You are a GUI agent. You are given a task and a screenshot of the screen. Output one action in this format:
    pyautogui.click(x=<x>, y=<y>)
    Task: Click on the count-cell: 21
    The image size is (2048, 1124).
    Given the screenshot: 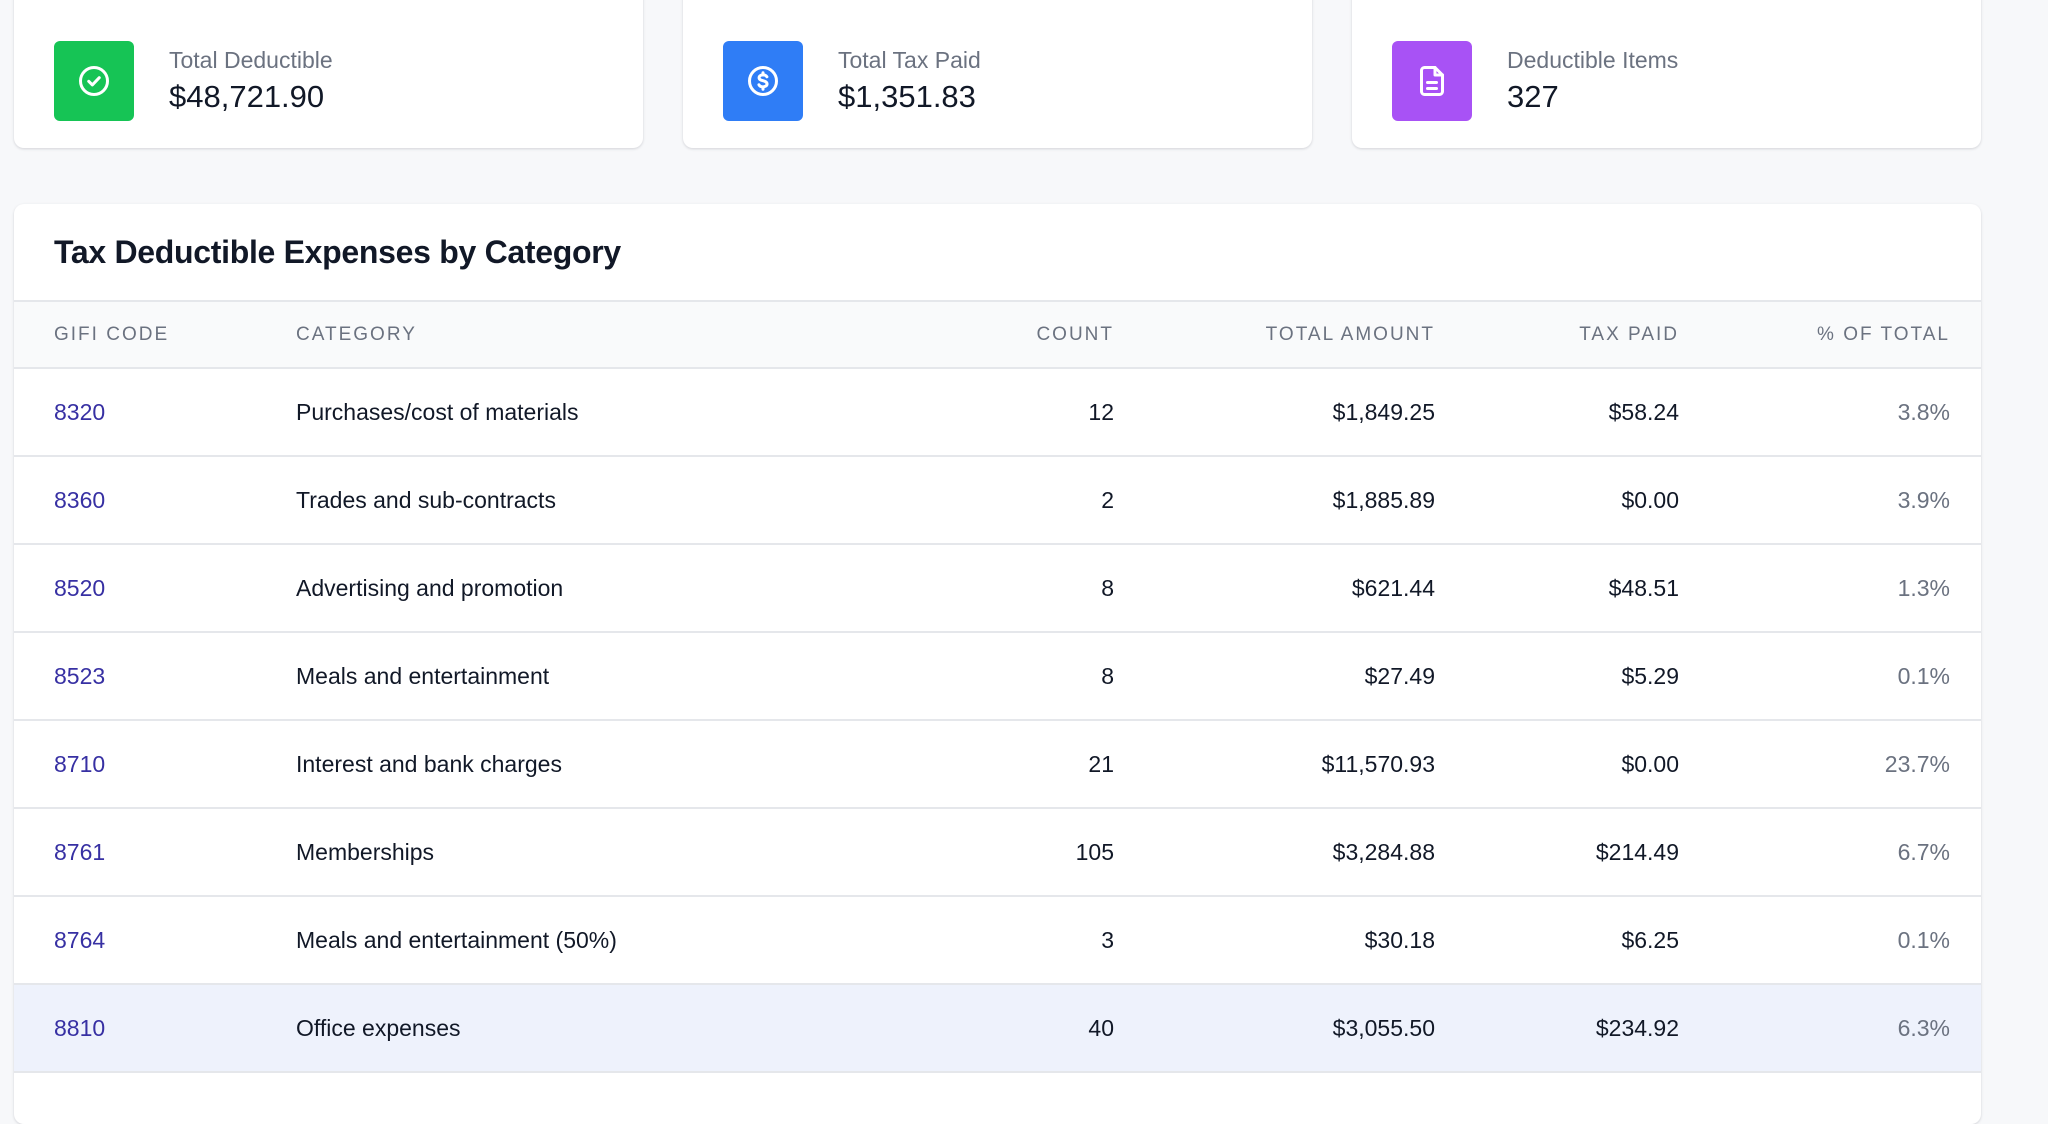 What is the action you would take?
    pyautogui.click(x=999, y=764)
    